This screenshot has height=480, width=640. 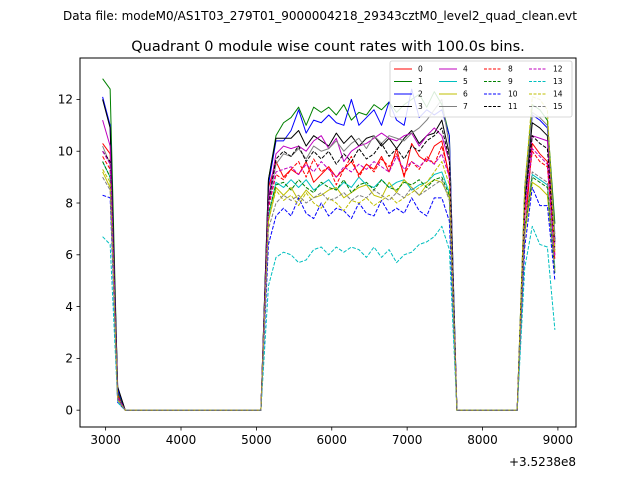 What do you see at coordinates (65, 152) in the screenshot?
I see `y-tick-label: 10` at bounding box center [65, 152].